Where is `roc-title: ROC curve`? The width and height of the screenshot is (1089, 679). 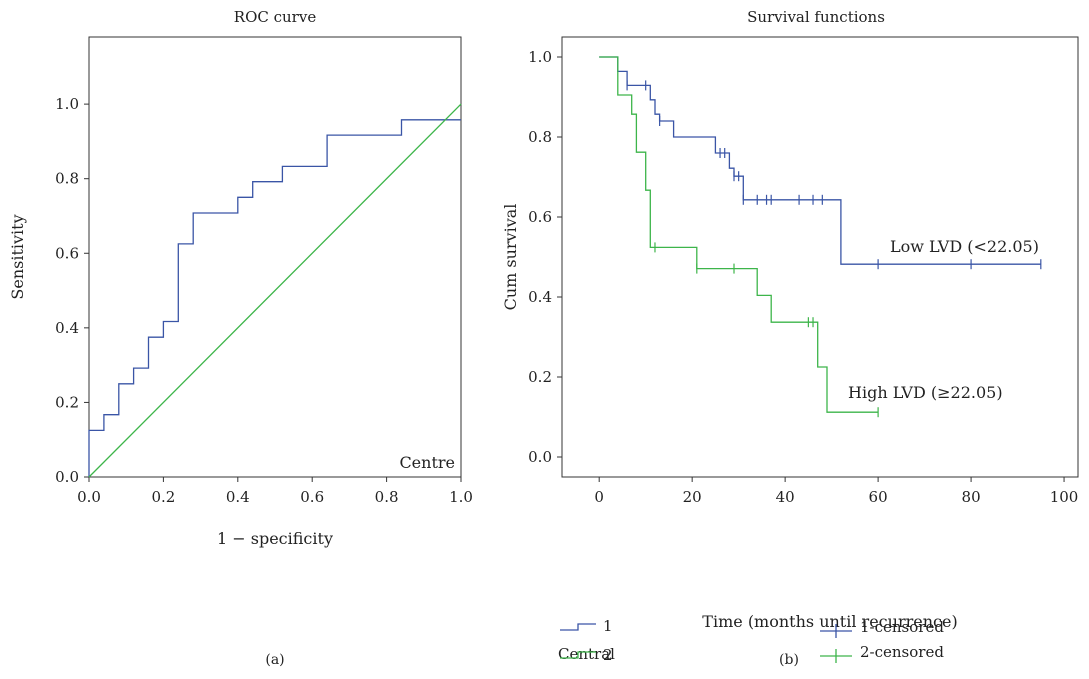 roc-title: ROC curve is located at coordinates (275, 17).